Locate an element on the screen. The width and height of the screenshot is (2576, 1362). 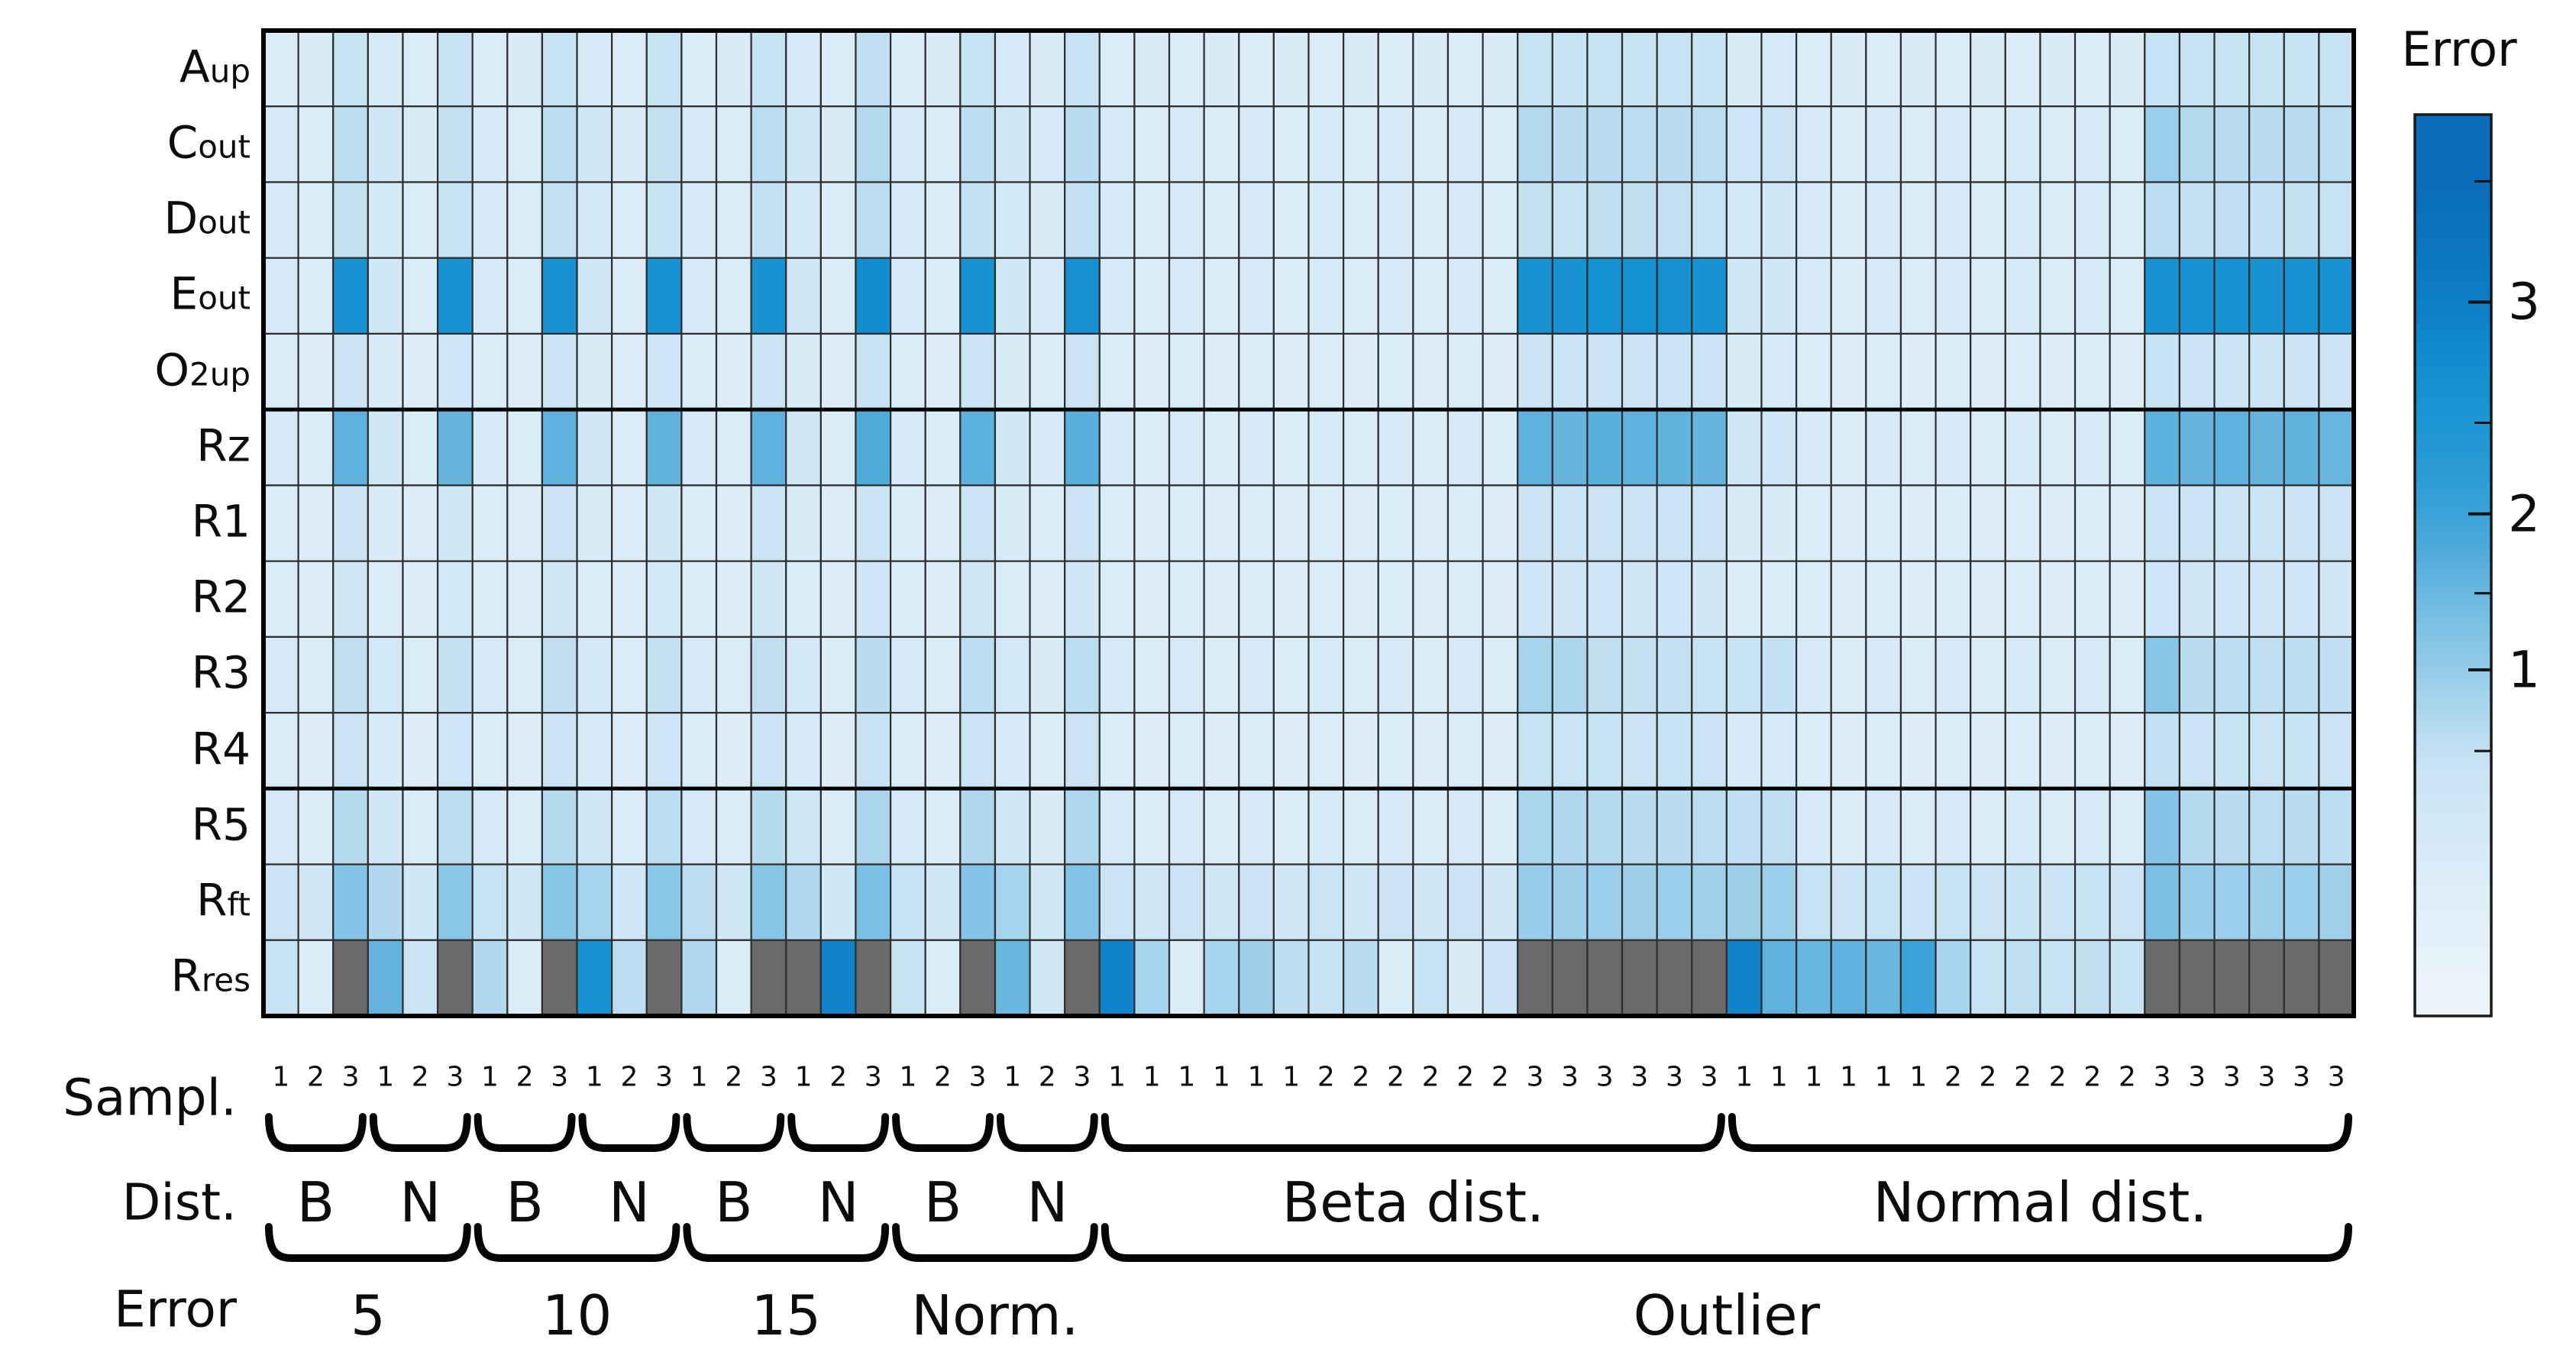
row-label: R4 is located at coordinates (125, 749).